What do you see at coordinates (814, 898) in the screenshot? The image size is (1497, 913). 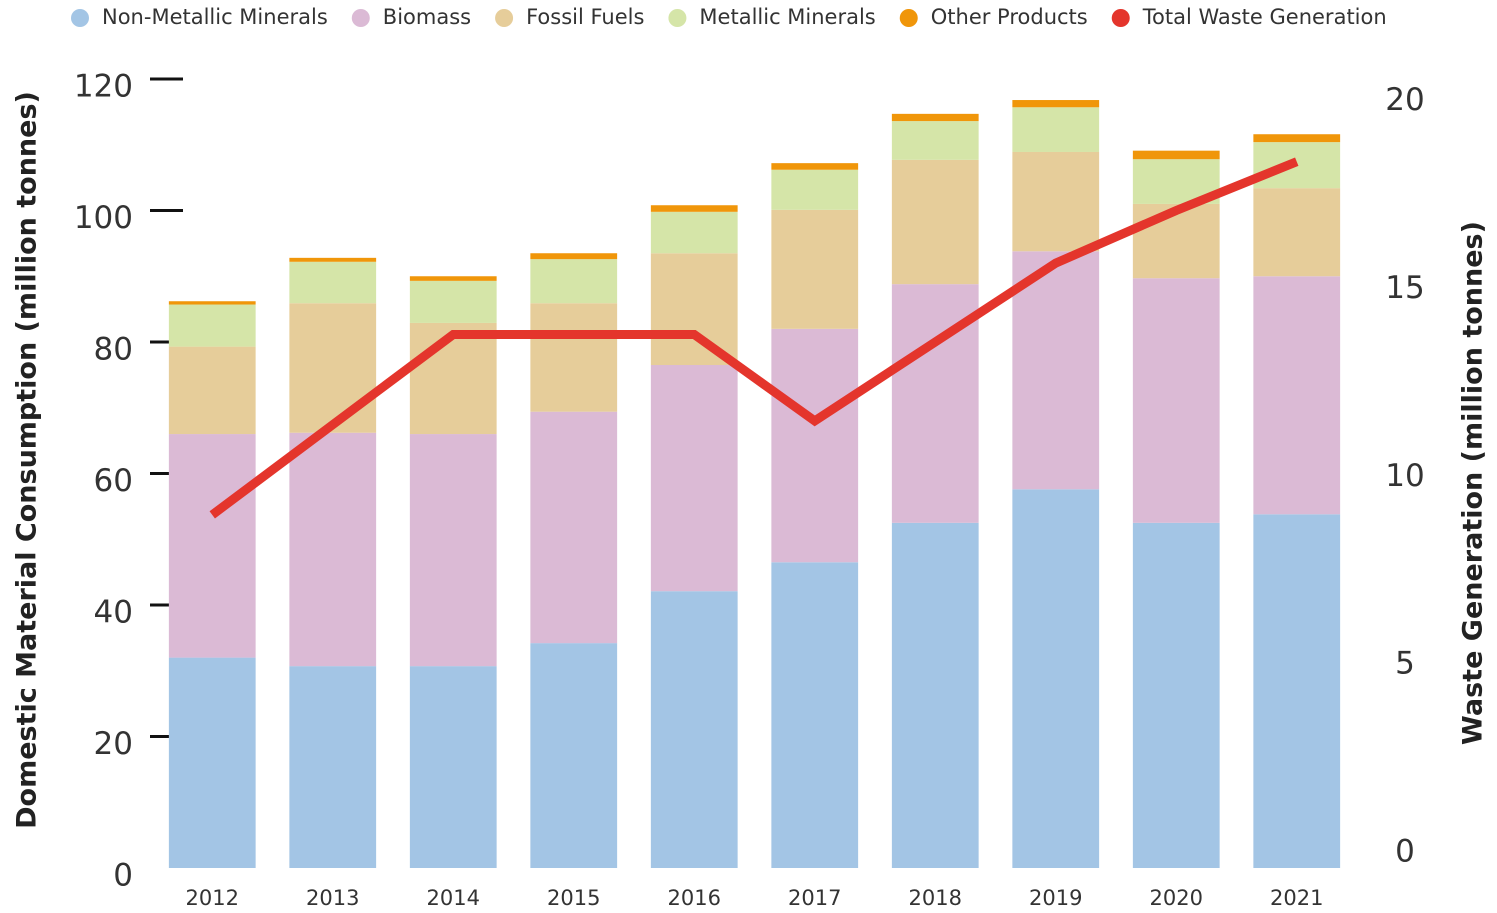 I see `x-tick-label: 2017` at bounding box center [814, 898].